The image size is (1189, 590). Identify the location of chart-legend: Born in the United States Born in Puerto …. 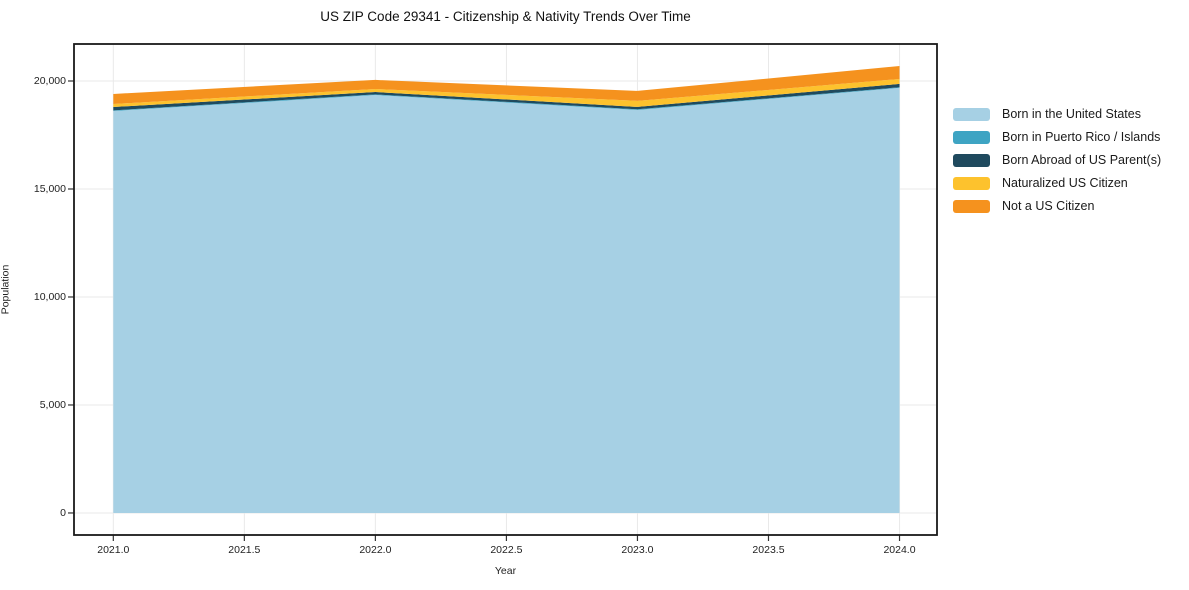
(1057, 160).